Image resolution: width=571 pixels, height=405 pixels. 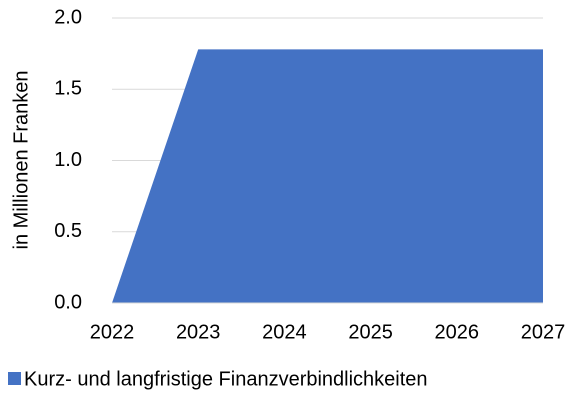 What do you see at coordinates (68, 231) in the screenshot?
I see `y-tick-label: 0.5` at bounding box center [68, 231].